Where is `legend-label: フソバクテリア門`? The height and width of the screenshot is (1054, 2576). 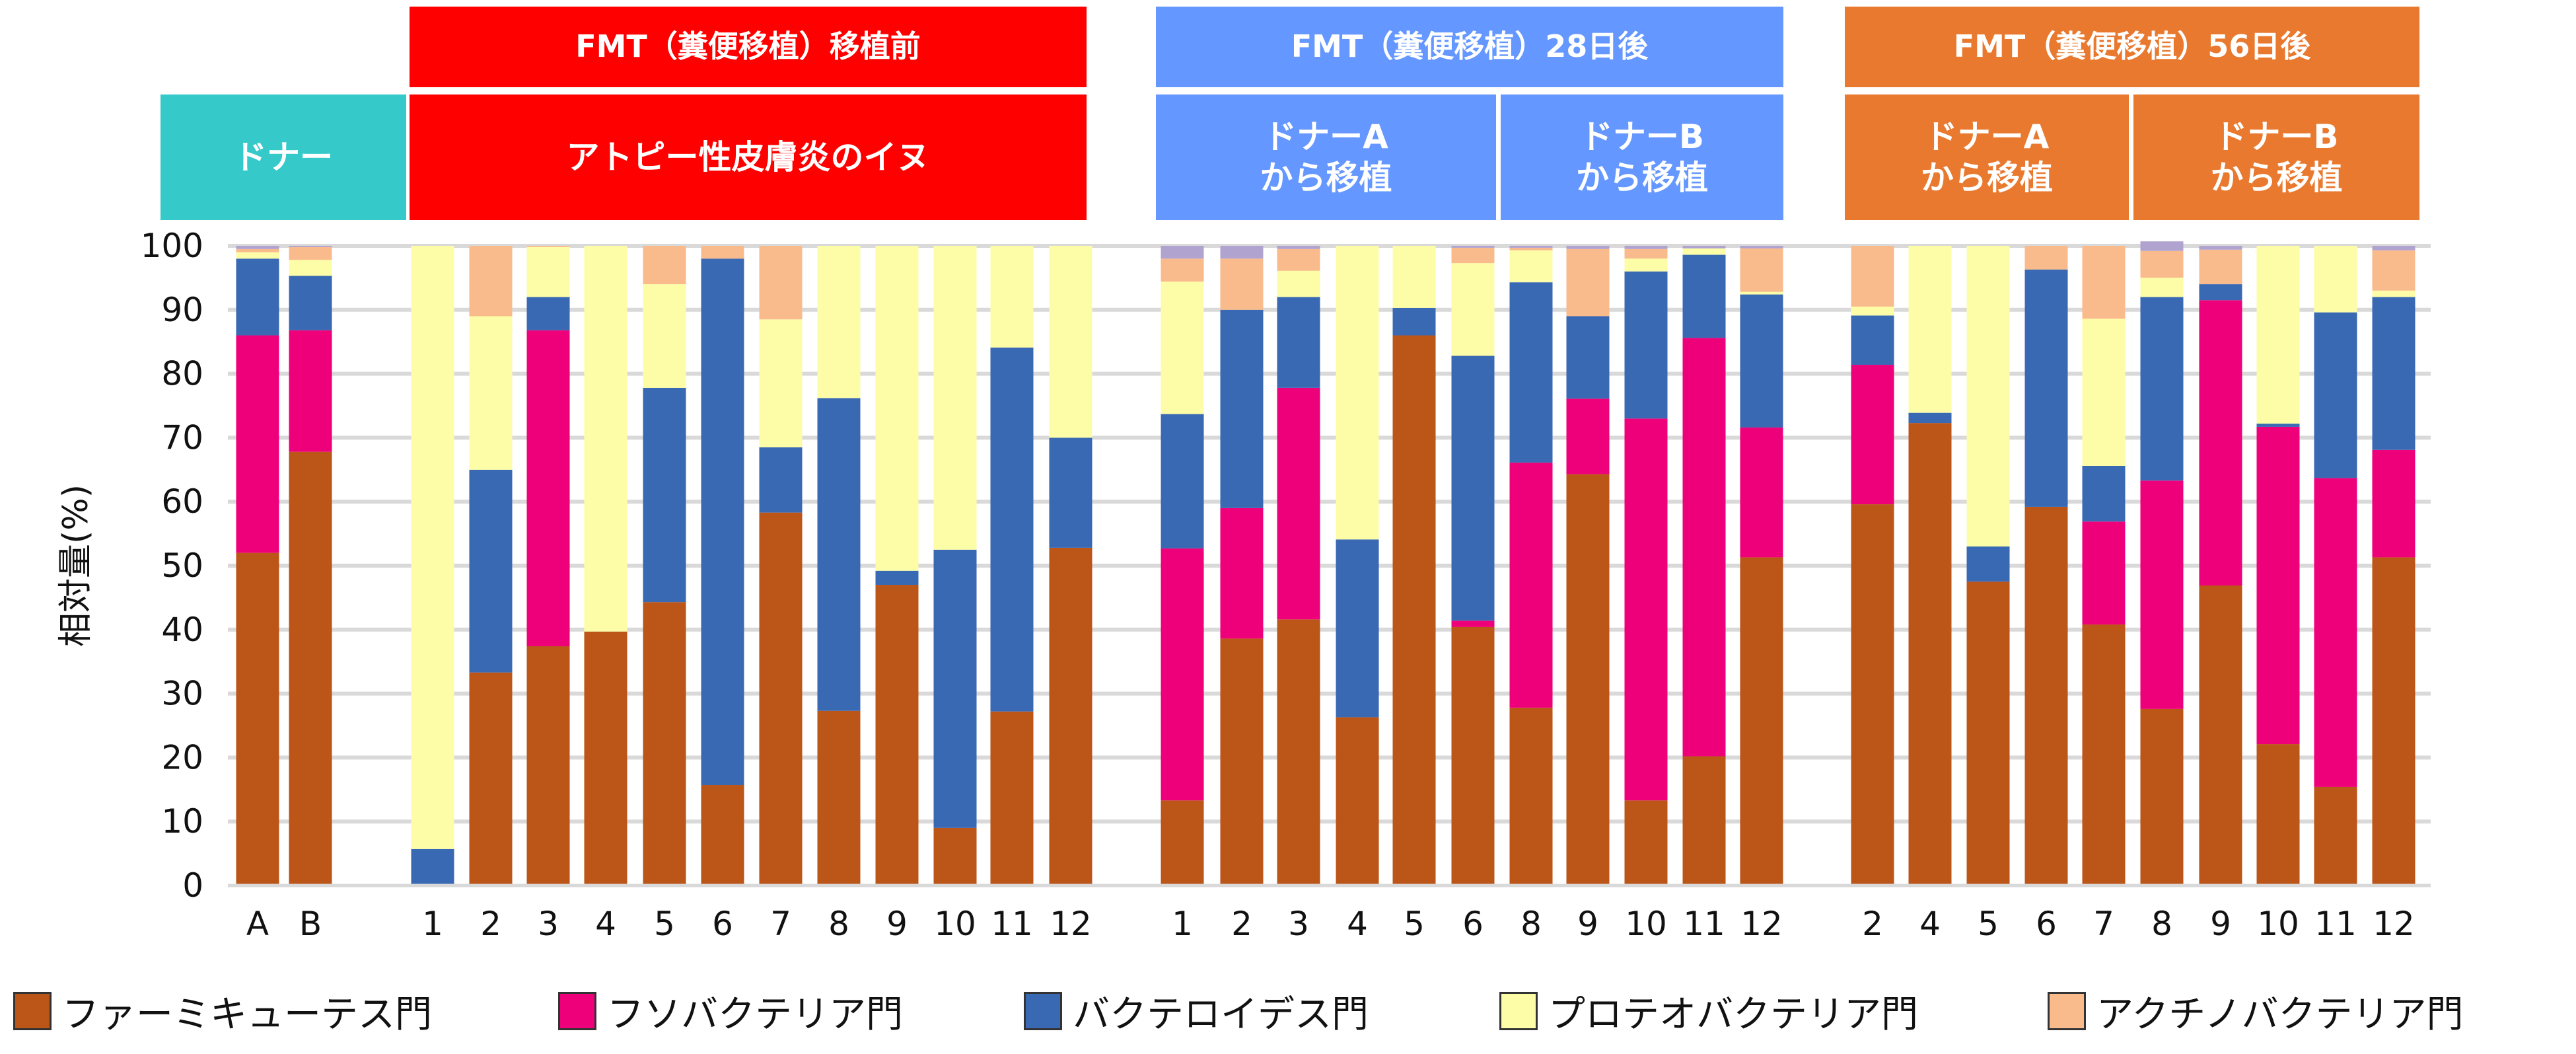 legend-label: フソバクテリア門 is located at coordinates (755, 1014).